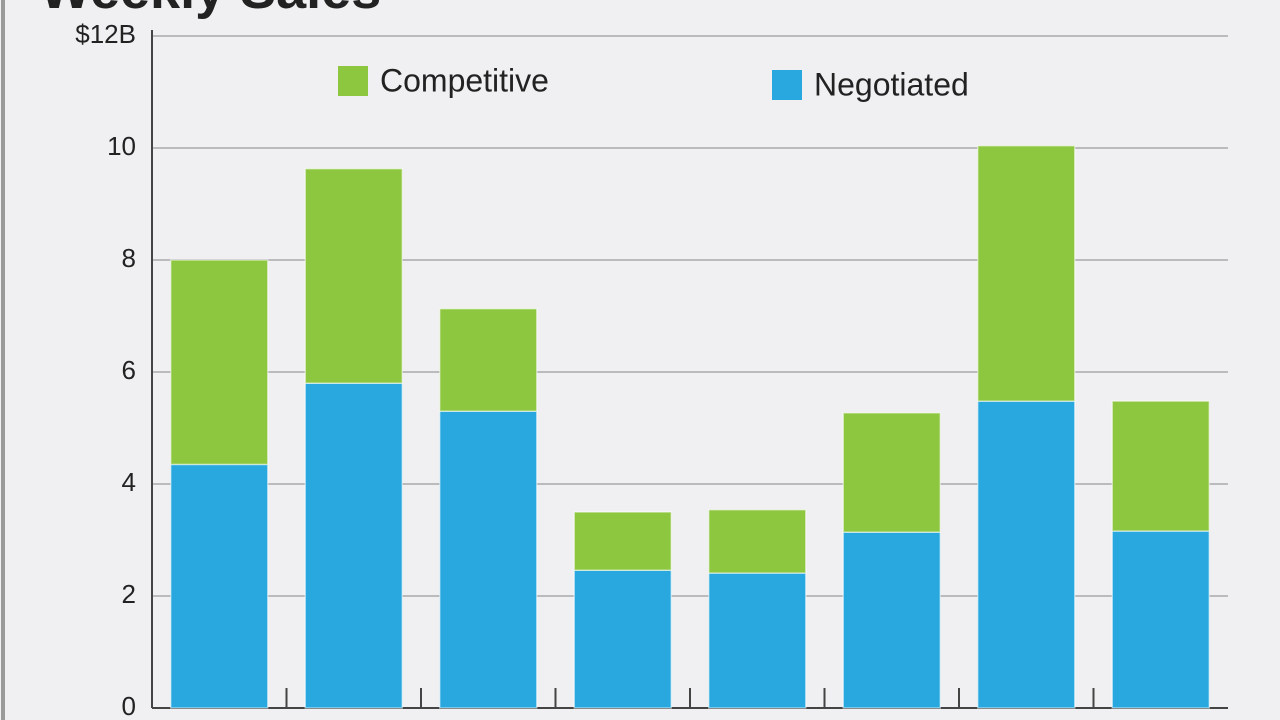 This screenshot has height=720, width=1280. I want to click on y-tick-label: 0, so click(129, 705).